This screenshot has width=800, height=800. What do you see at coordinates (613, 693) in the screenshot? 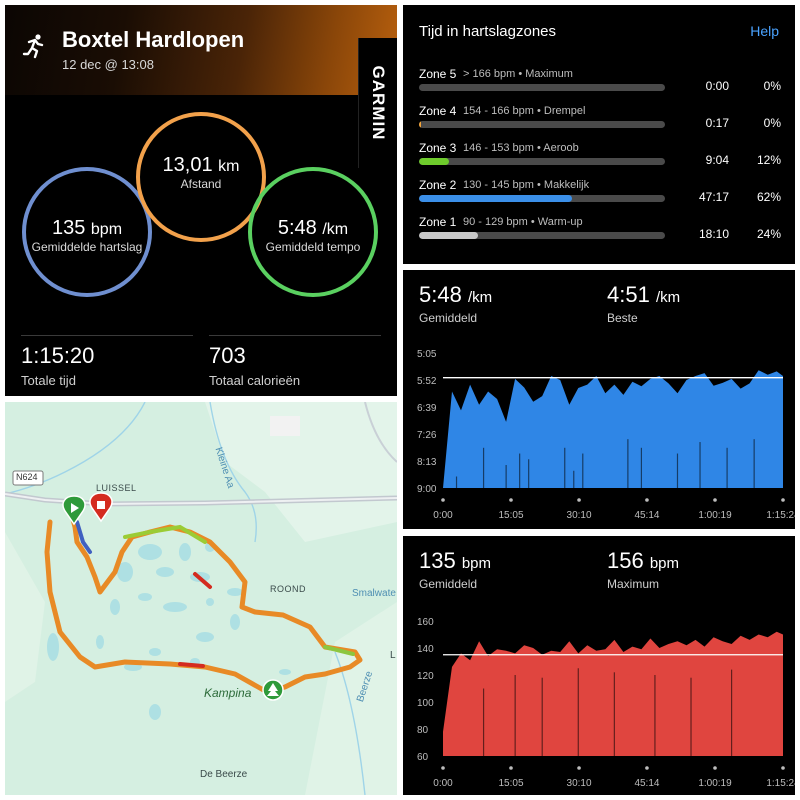
I see `heart-rate-area` at bounding box center [613, 693].